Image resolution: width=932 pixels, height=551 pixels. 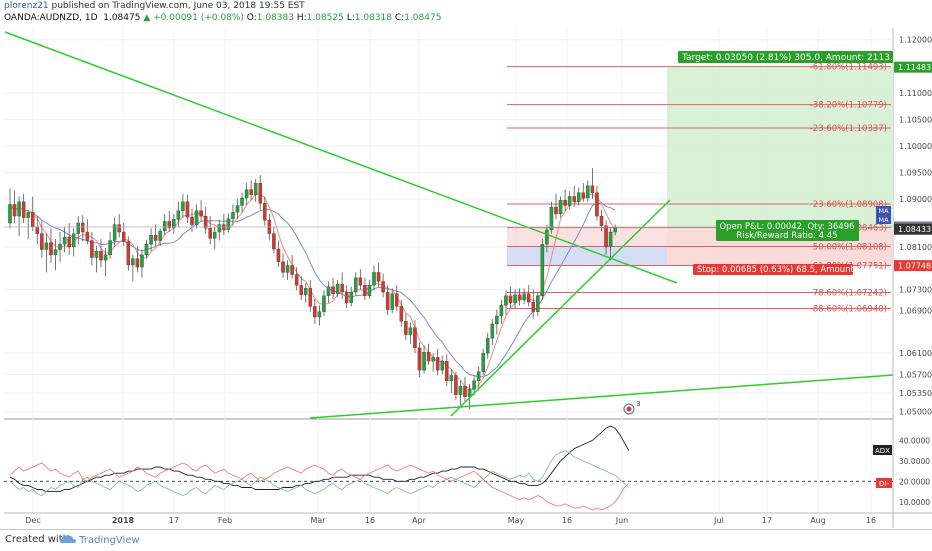 What do you see at coordinates (301, 18) in the screenshot?
I see `high-label: H:` at bounding box center [301, 18].